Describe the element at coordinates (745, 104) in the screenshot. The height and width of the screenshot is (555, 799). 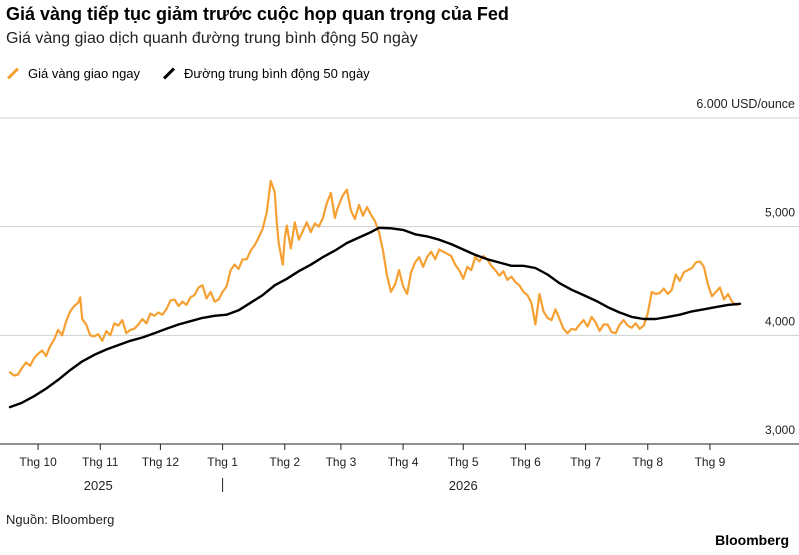
I see `y-axis-unit-label: 6.000 USD/ounce` at that location.